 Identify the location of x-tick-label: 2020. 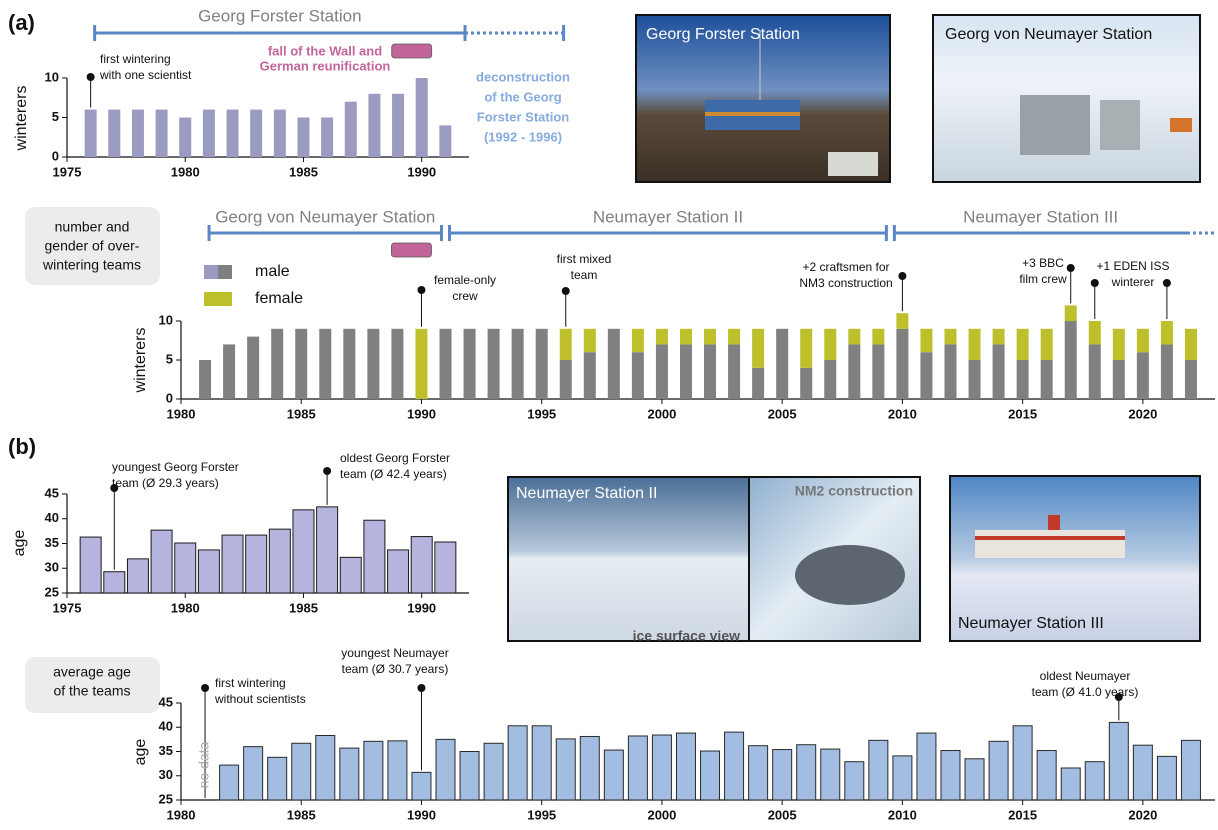
(1142, 413).